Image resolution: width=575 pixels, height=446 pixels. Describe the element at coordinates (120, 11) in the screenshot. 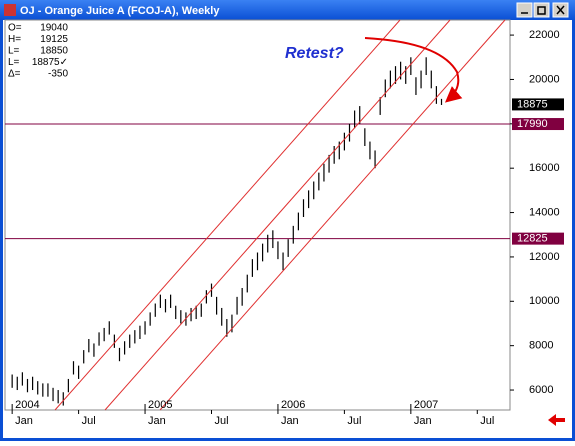

I see `window-title: OJ - Orange Juice A (FCOJ-A), Weekly` at that location.